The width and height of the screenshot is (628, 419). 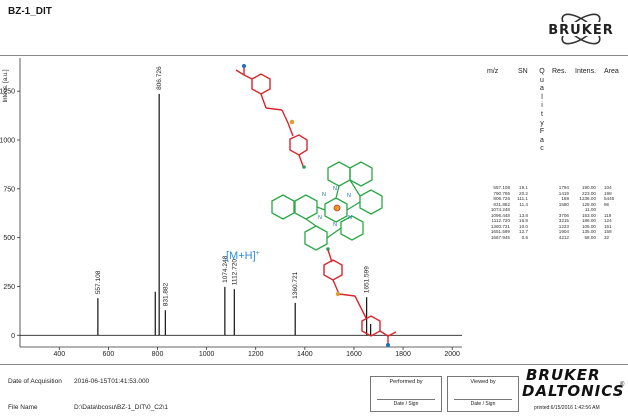 I want to click on y-tick-label: 1250, so click(x=7, y=92).